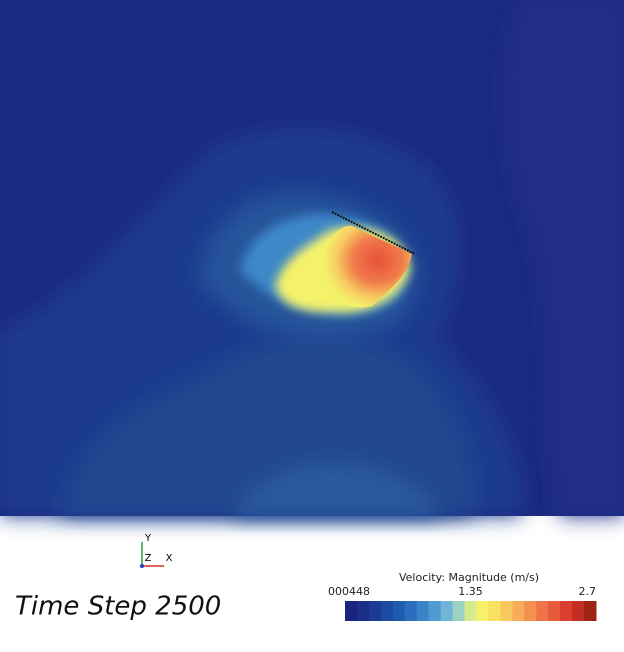 Image resolution: width=624 pixels, height=652 pixels. I want to click on axes-triad: Y Z X, so click(156, 550).